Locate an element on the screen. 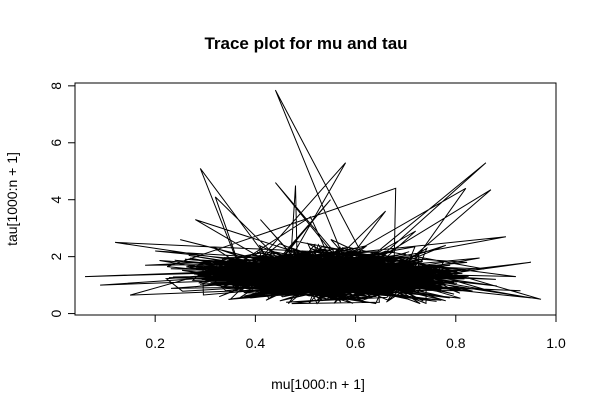  y-tick-label: 6 is located at coordinates (56, 143).